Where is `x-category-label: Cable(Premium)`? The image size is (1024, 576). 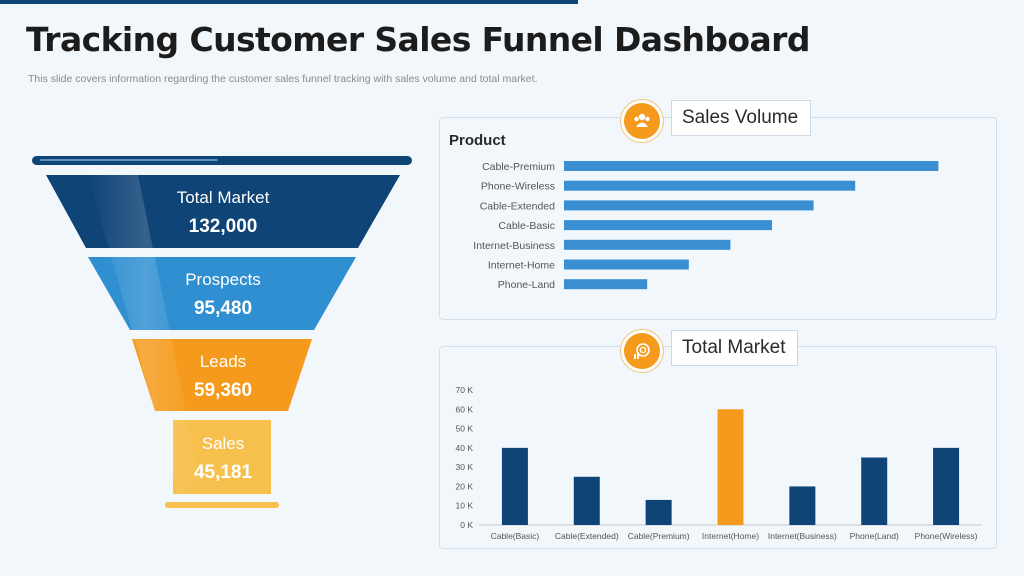 x-category-label: Cable(Premium) is located at coordinates (659, 536).